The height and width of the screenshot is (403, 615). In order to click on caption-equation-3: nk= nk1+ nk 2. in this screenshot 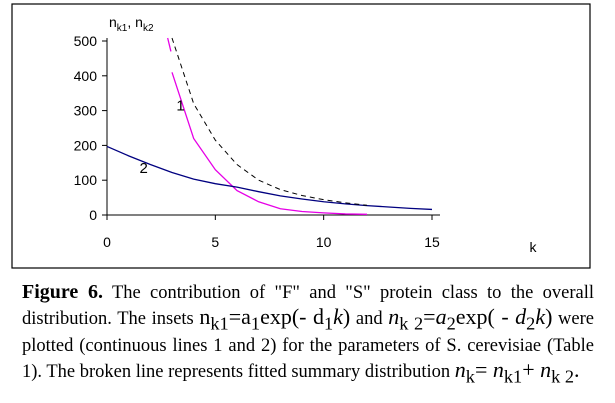, I will do `click(517, 372)`.